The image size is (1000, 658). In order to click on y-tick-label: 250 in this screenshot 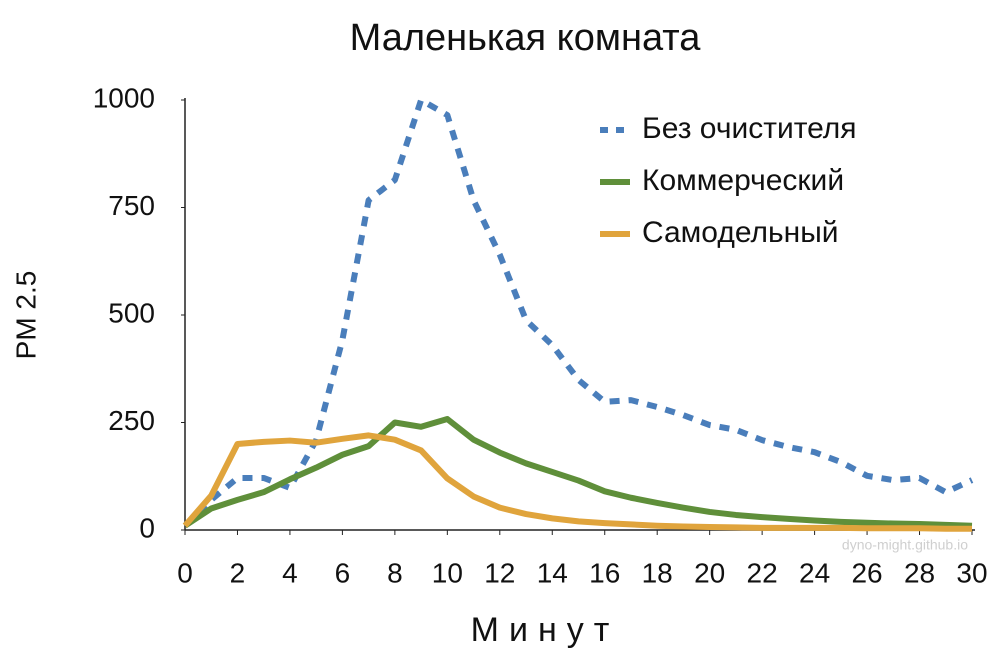, I will do `click(131, 420)`.